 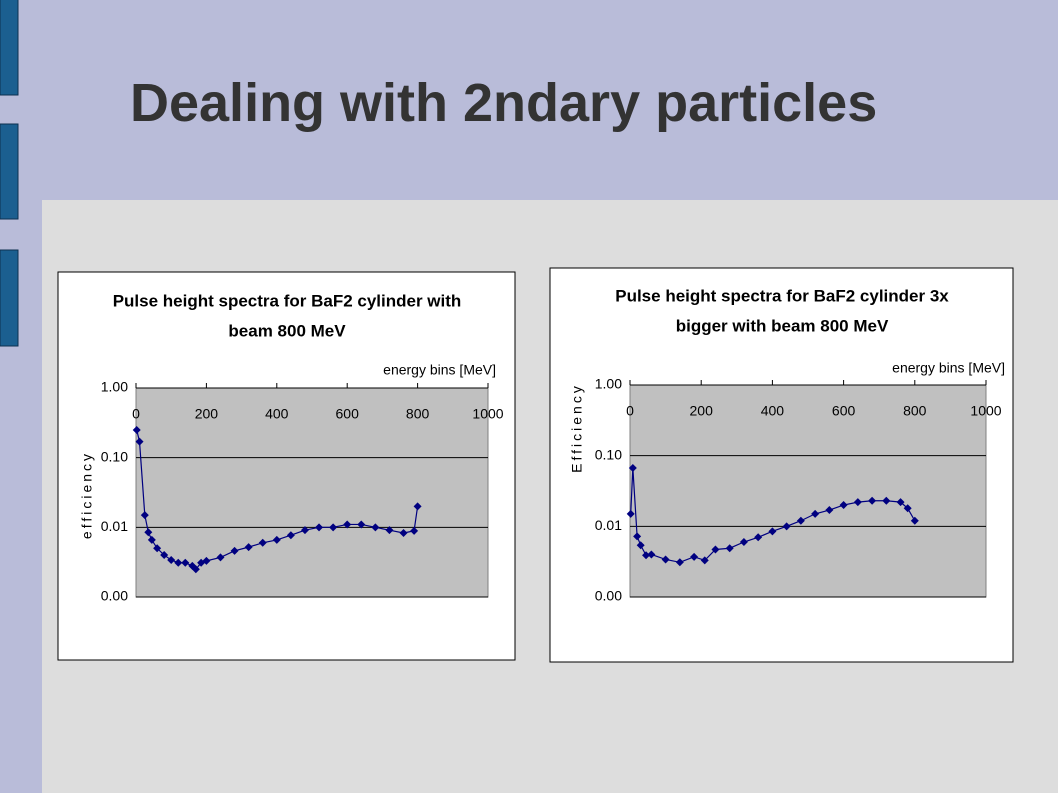 I want to click on slide-title: Dealing with 2ndary particles, so click(x=503, y=103).